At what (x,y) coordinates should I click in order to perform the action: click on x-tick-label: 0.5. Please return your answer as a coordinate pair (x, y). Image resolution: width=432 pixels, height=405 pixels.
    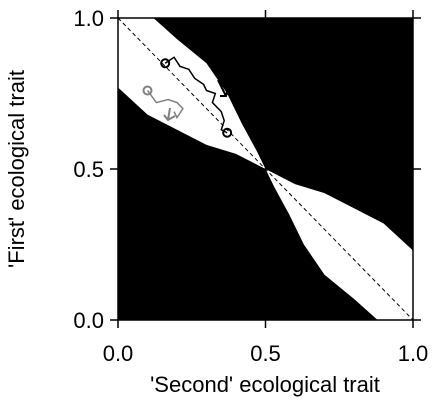
    Looking at the image, I should click on (265, 353).